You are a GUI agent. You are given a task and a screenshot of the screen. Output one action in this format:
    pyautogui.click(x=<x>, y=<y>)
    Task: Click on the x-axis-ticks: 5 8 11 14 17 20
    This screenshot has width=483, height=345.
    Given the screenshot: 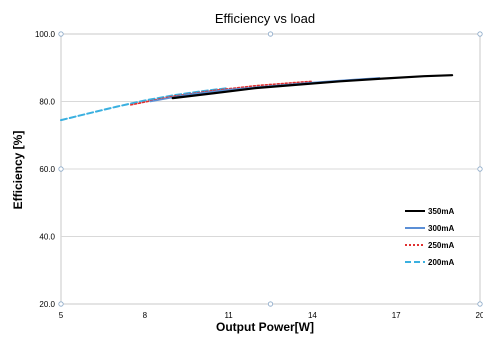 What is the action you would take?
    pyautogui.click(x=271, y=315)
    